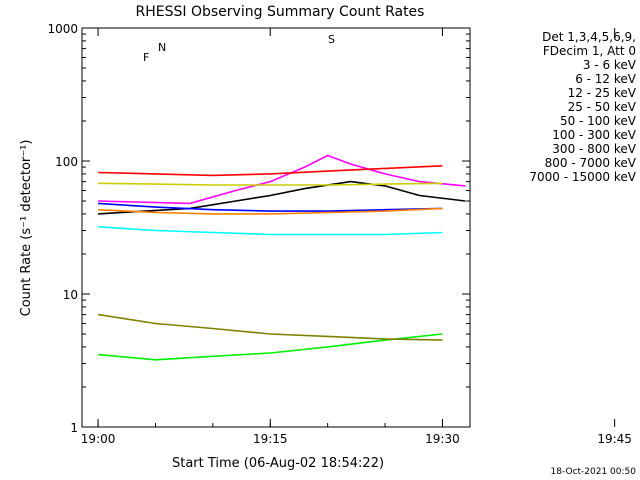 Image resolution: width=640 pixels, height=480 pixels. Describe the element at coordinates (146, 57) in the screenshot. I see `annotation-label-f: F` at that location.